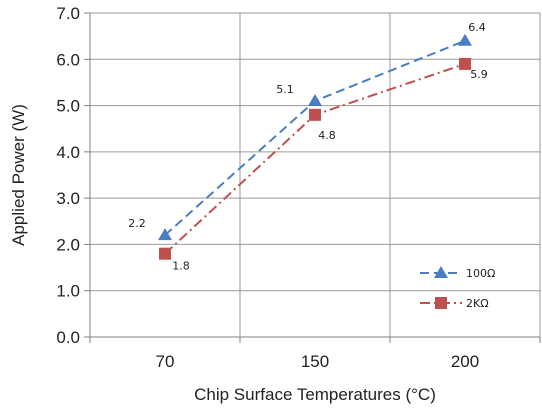  What do you see at coordinates (315, 394) in the screenshot?
I see `x-axis-title: Chip Surface Temperatures (°C)` at bounding box center [315, 394].